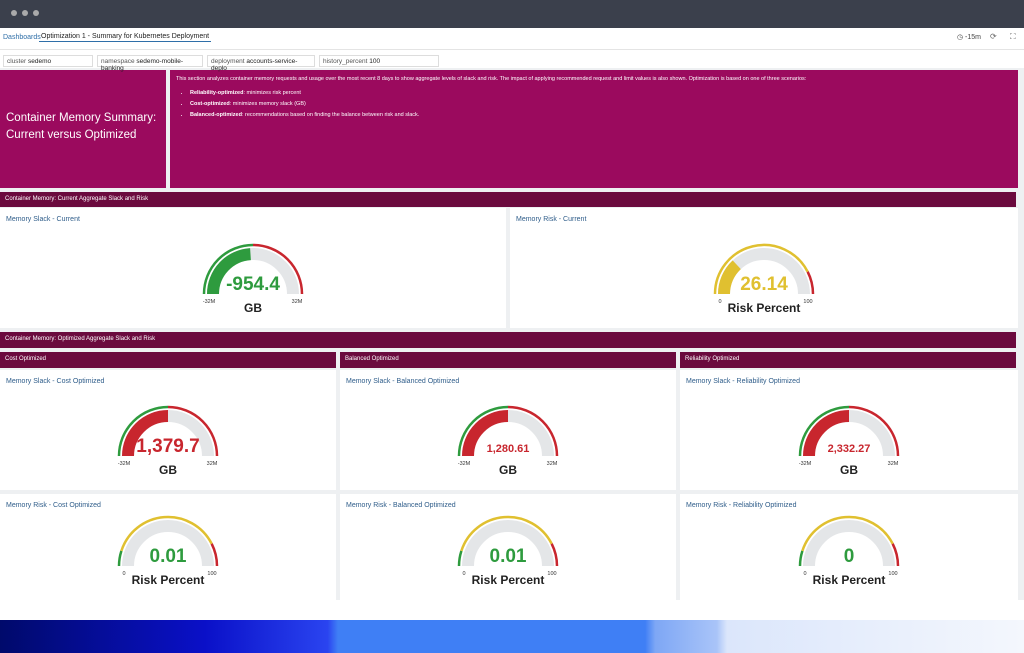 Image resolution: width=1024 pixels, height=653 pixels. Describe the element at coordinates (25, 13) in the screenshot. I see `window-dots` at that location.